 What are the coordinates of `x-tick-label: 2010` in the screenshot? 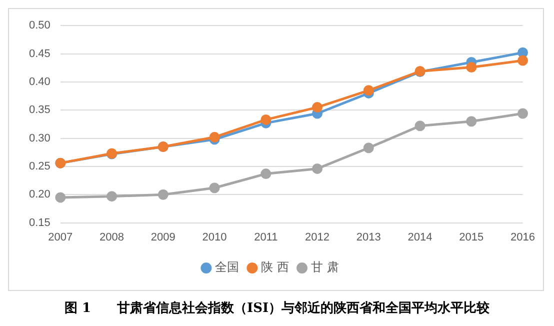 It's located at (214, 237).